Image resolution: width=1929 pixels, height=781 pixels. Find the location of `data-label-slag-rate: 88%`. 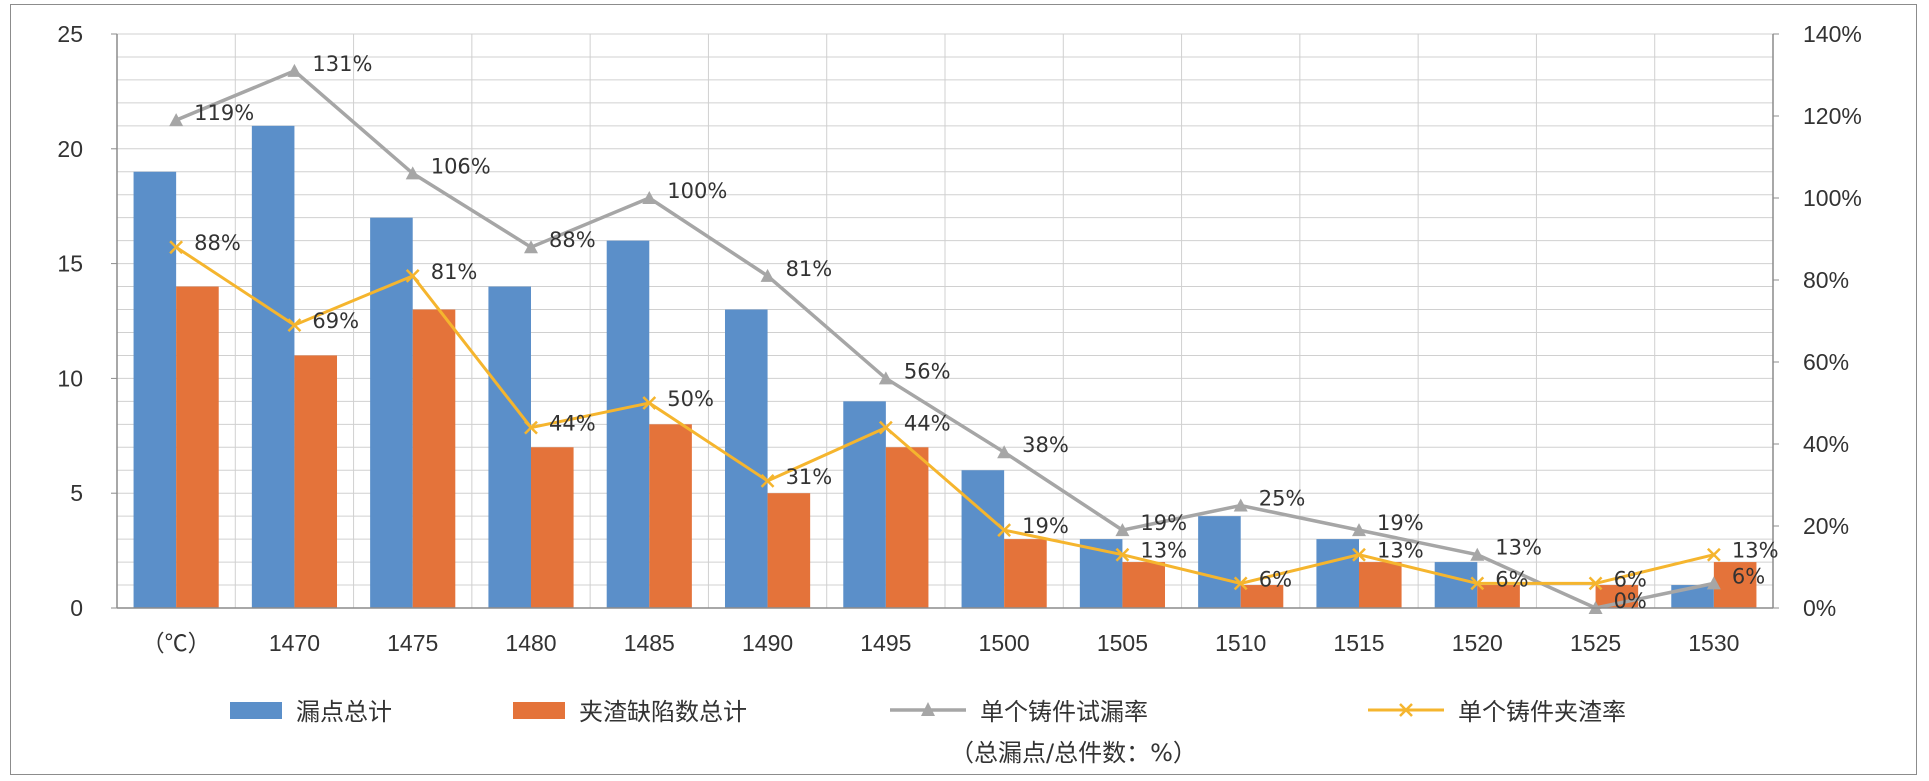

data-label-slag-rate: 88% is located at coordinates (217, 243).